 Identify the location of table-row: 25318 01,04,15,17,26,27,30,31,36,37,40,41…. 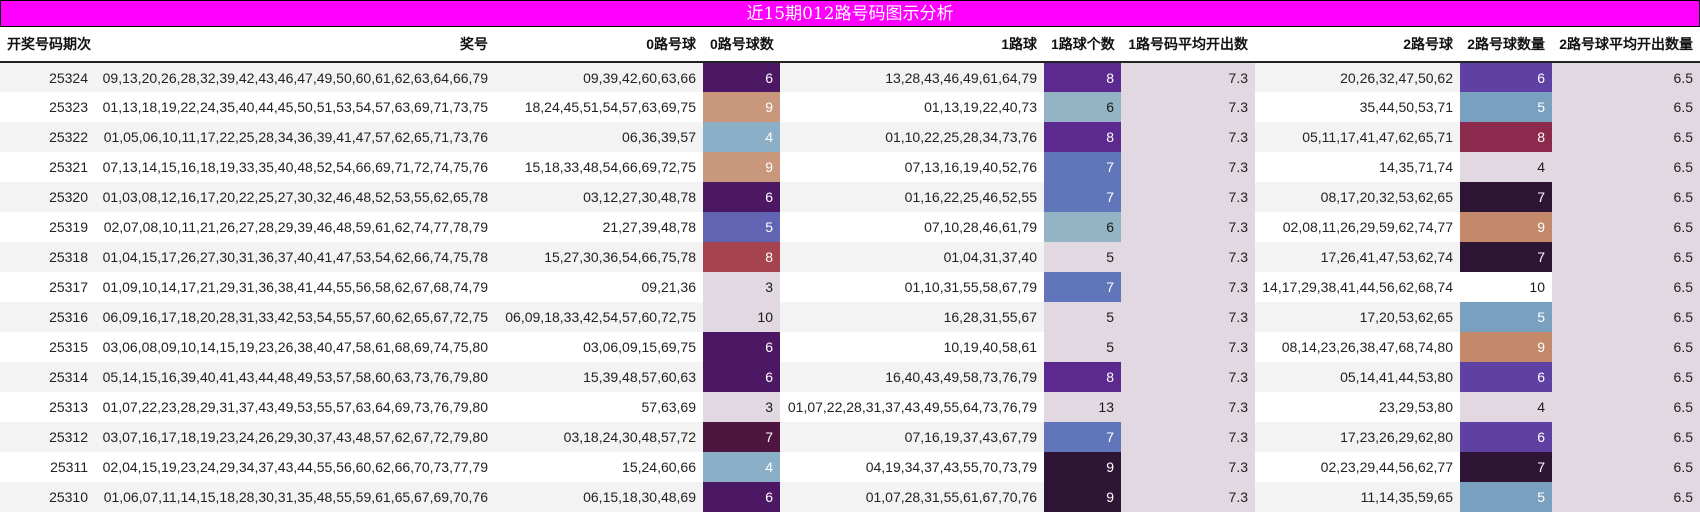
(850, 257).